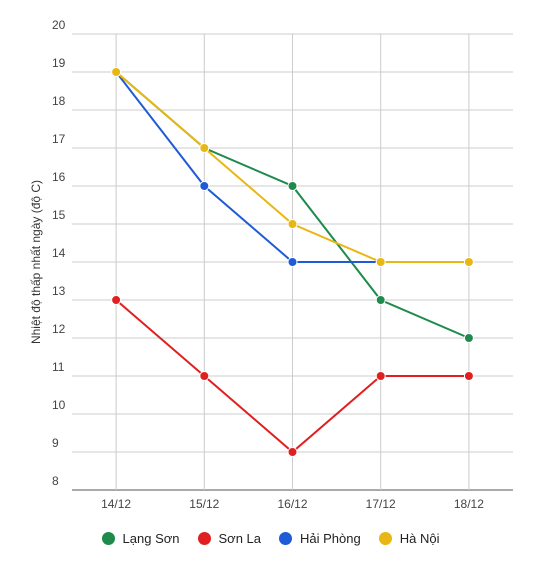  I want to click on legend-item: Hà Nội, so click(409, 538).